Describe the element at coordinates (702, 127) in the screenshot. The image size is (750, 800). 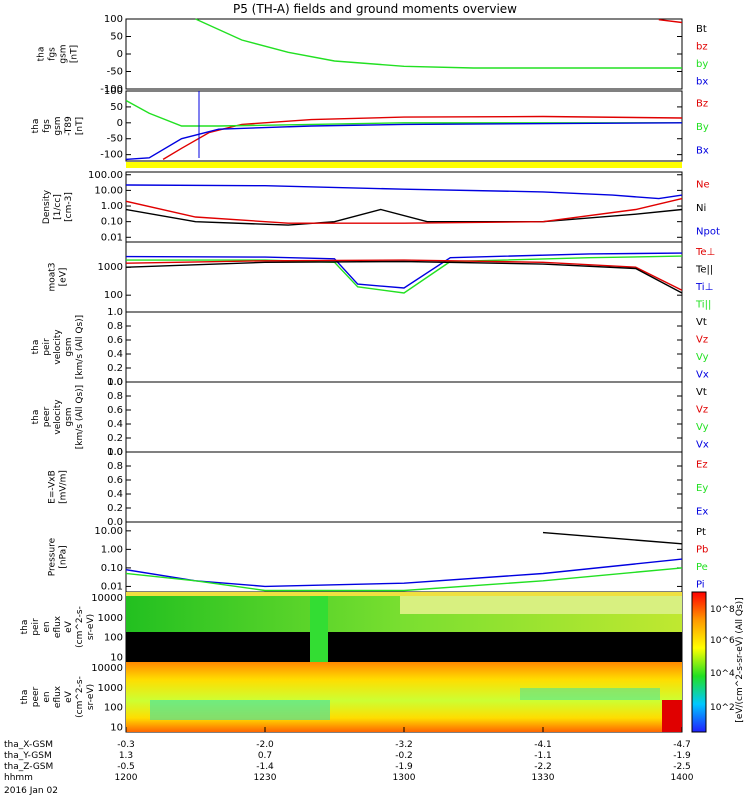
I see `legend-entry: By` at that location.